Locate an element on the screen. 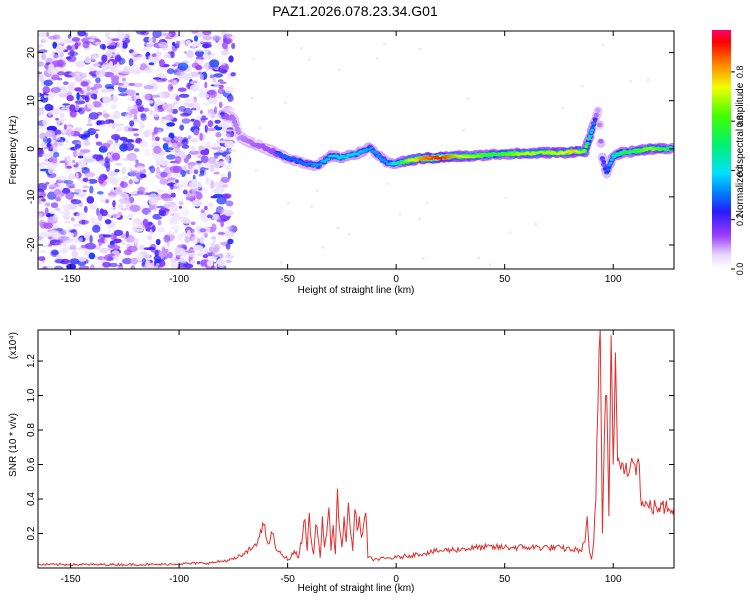  x-tick-label: 50 is located at coordinates (505, 279).